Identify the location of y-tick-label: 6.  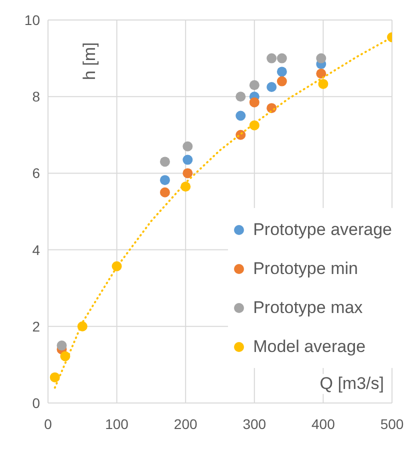
(36, 173).